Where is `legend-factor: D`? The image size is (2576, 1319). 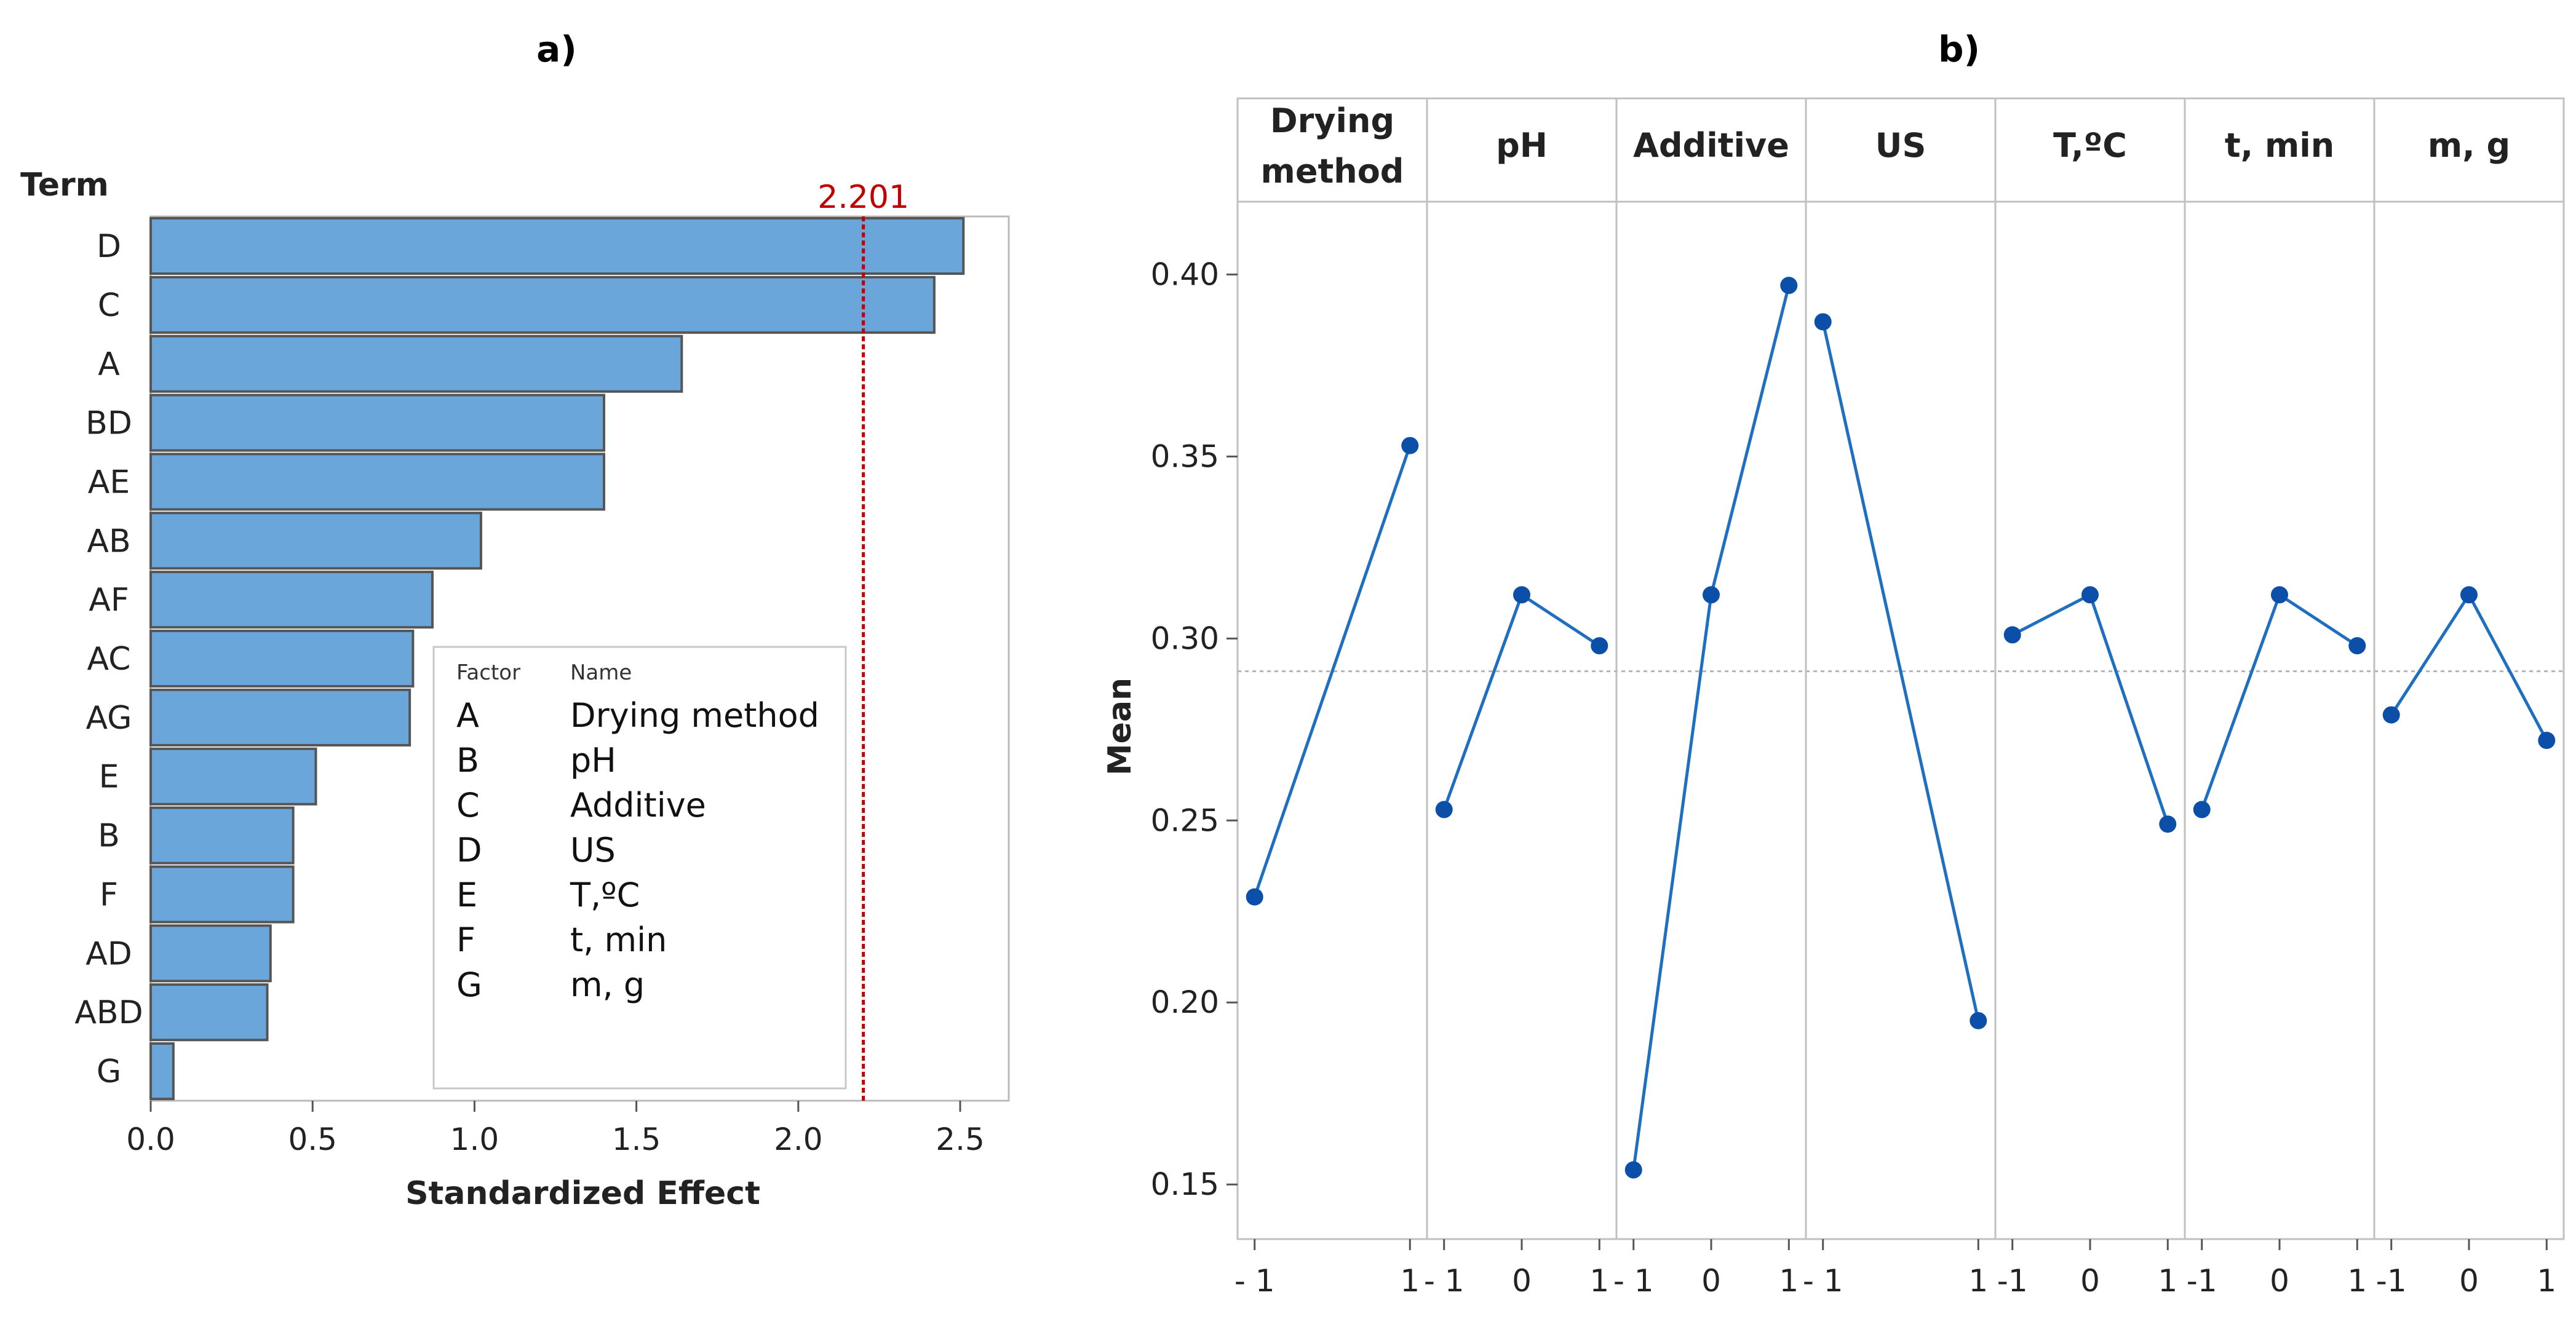
legend-factor: D is located at coordinates (469, 850).